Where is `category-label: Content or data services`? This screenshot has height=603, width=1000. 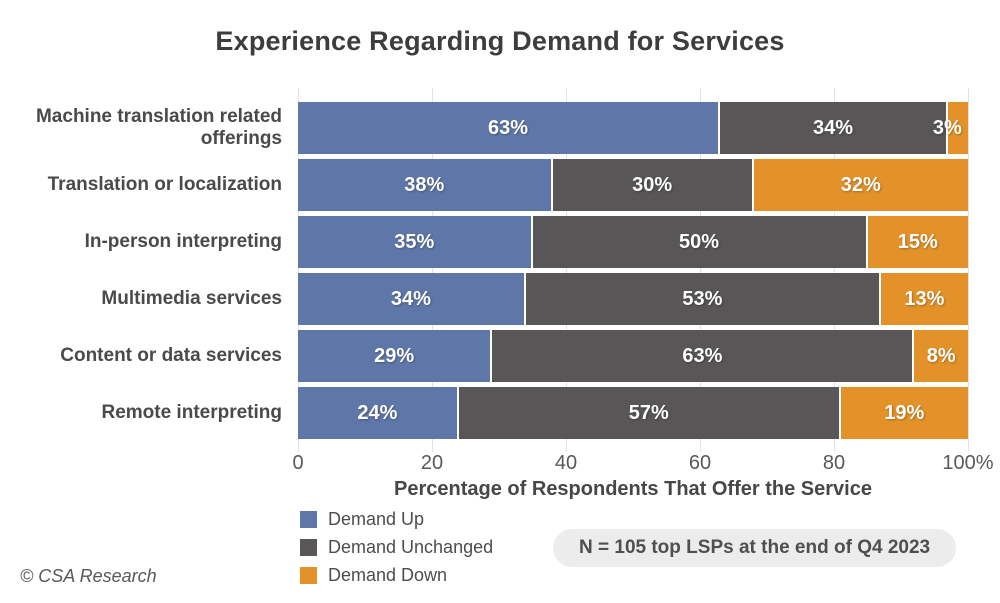
category-label: Content or data services is located at coordinates (171, 356).